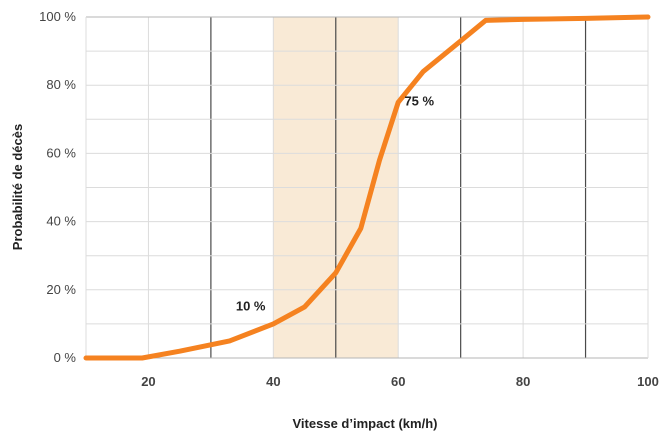 The height and width of the screenshot is (436, 662). What do you see at coordinates (61, 152) in the screenshot?
I see `y-tick-label: 60 %` at bounding box center [61, 152].